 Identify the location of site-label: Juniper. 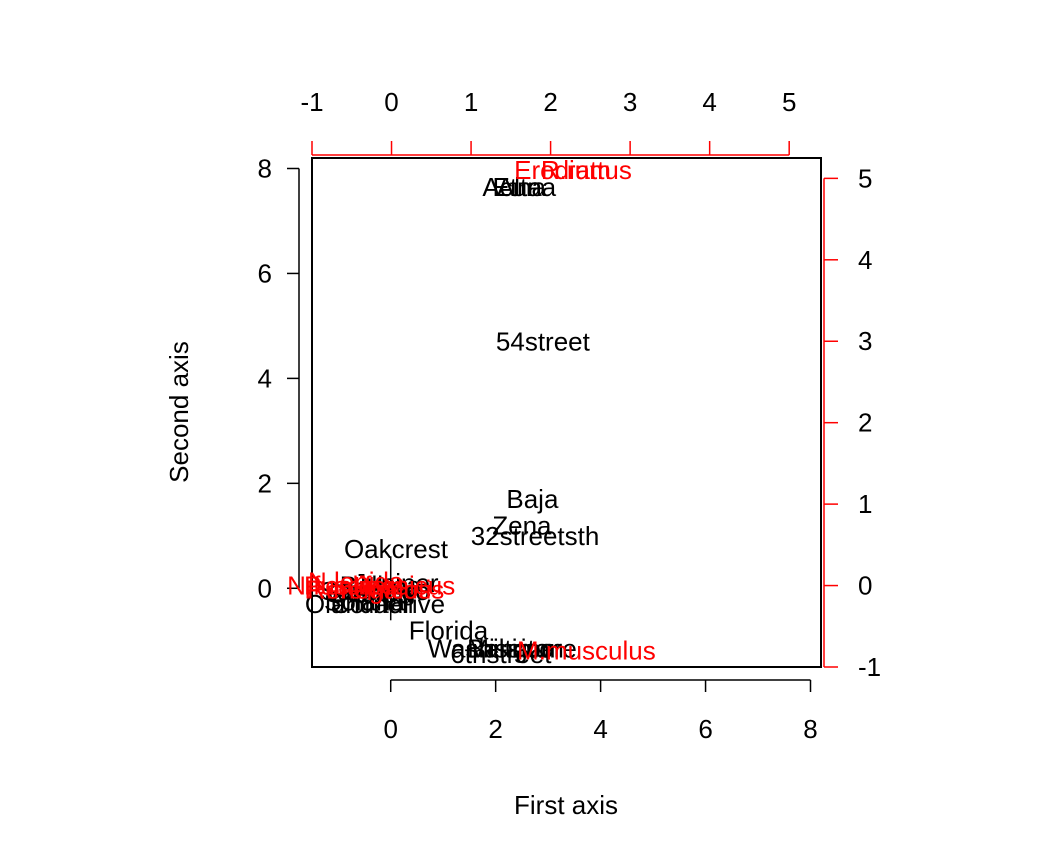
(396, 583).